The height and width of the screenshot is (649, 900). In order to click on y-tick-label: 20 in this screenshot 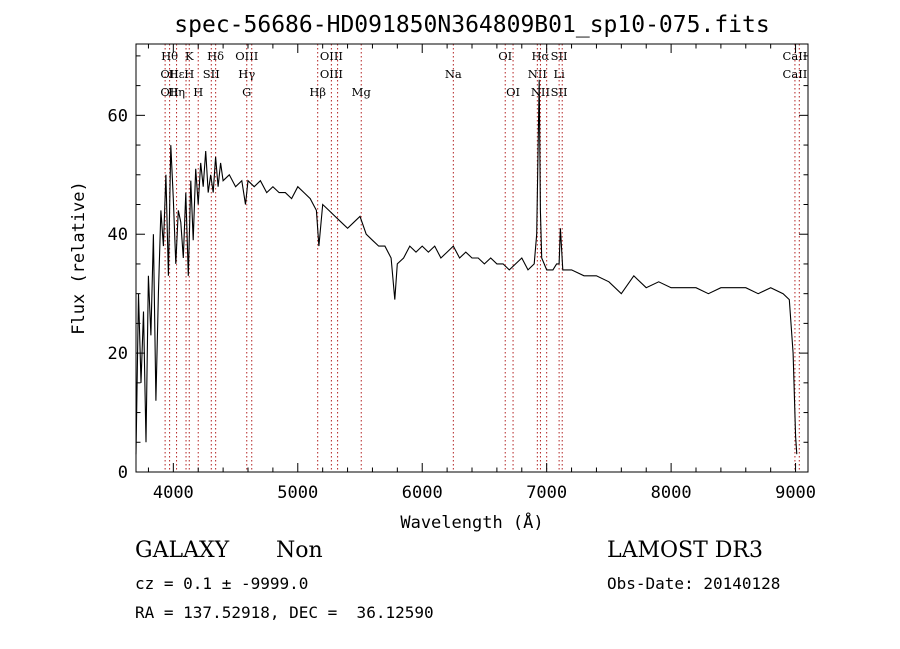, I will do `click(118, 354)`.